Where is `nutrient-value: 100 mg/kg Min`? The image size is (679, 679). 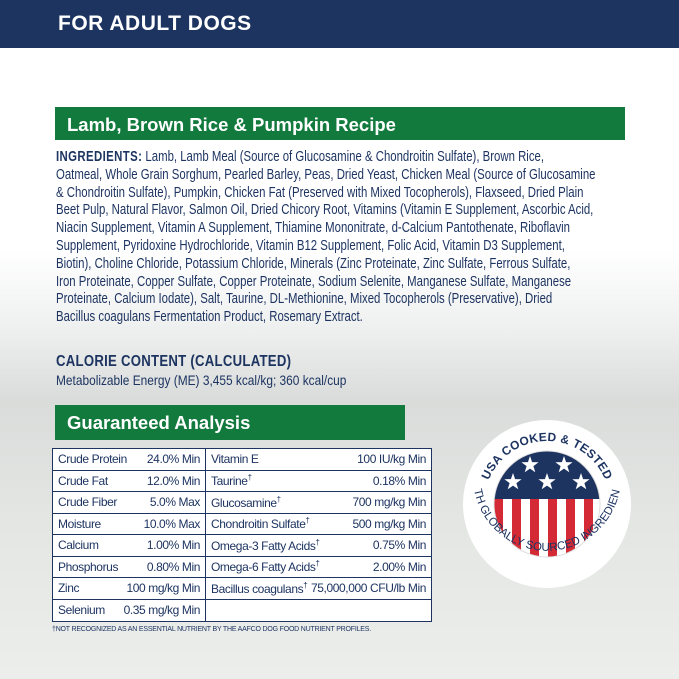 nutrient-value: 100 mg/kg Min is located at coordinates (163, 588).